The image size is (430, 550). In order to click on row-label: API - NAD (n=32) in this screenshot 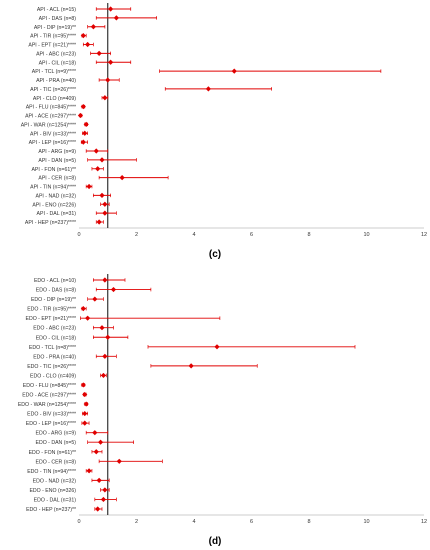, I will do `click(55, 196)`.